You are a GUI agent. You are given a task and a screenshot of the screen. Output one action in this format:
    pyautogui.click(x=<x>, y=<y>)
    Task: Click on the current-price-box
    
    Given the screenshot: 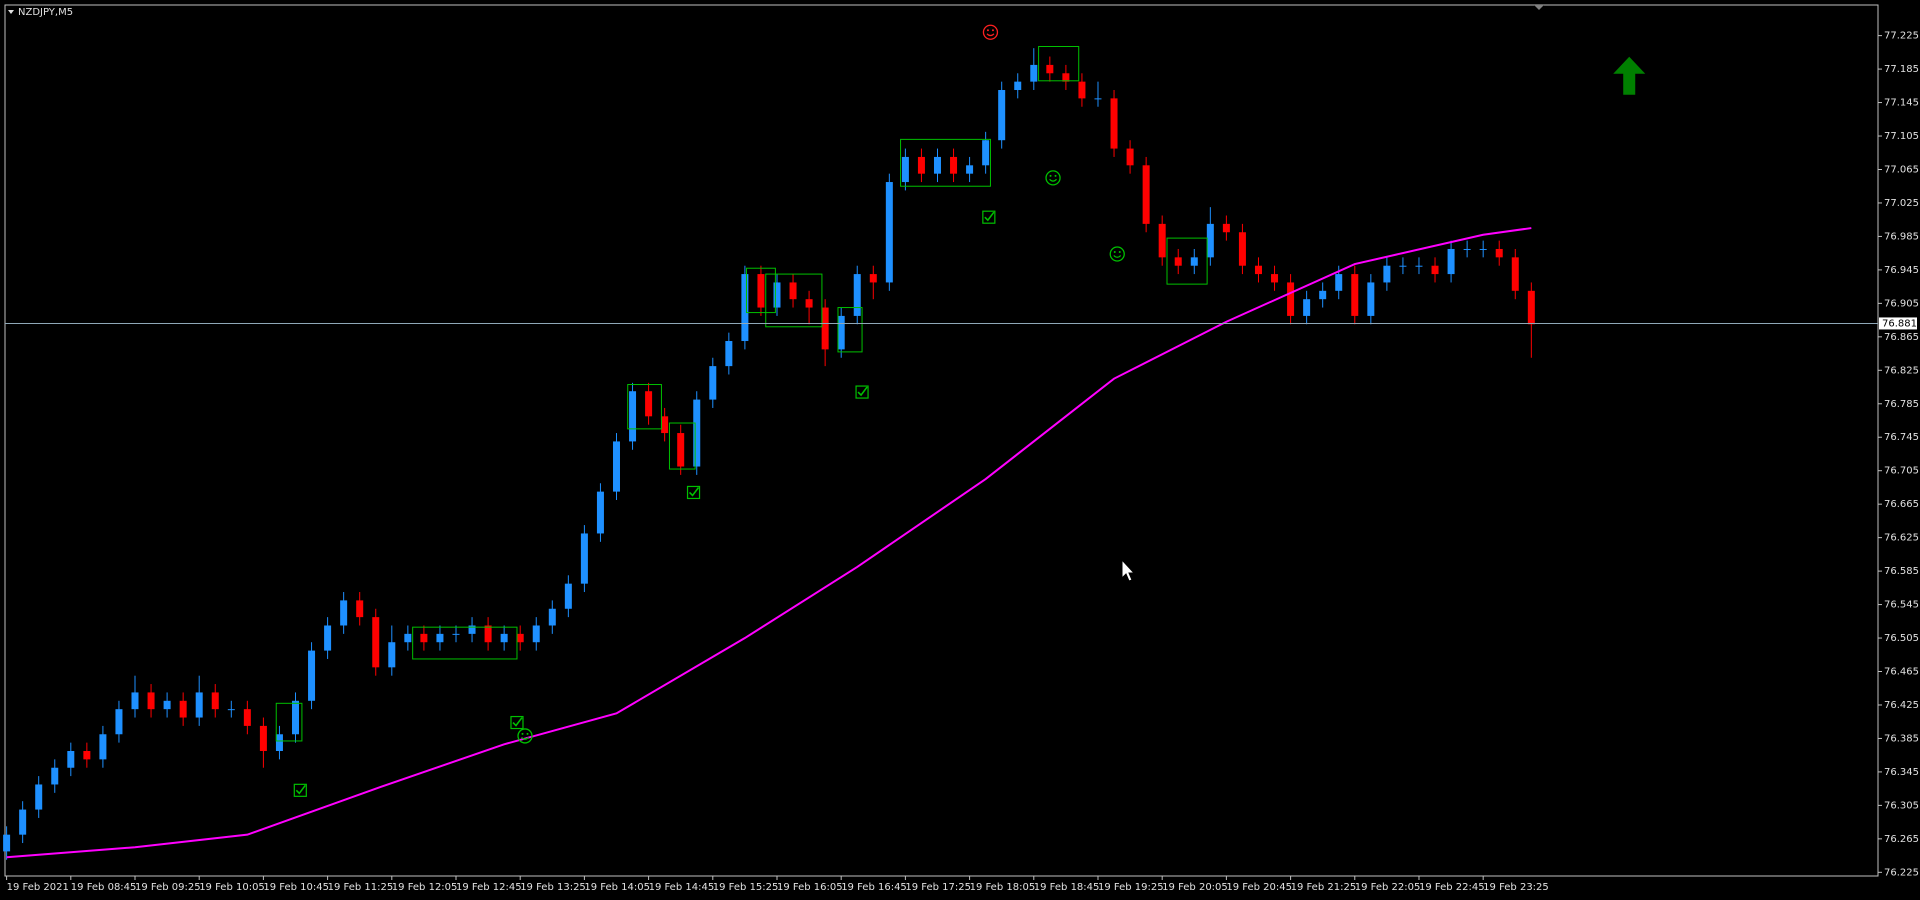 What is the action you would take?
    pyautogui.click(x=1898, y=323)
    